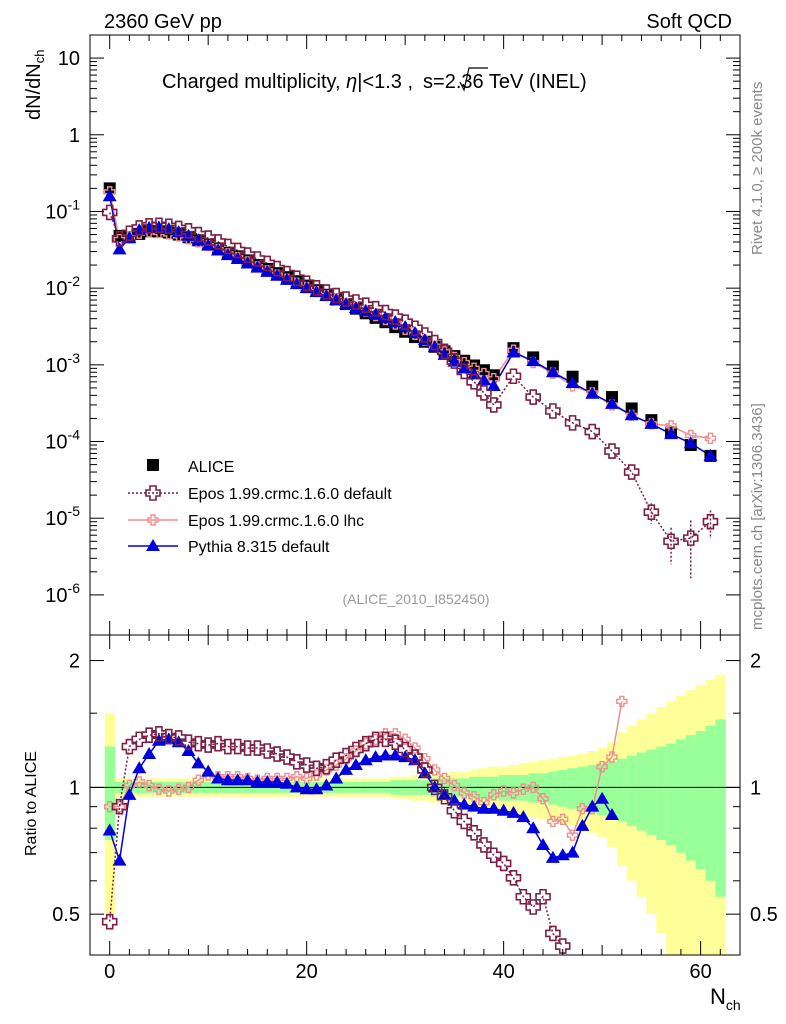 Image resolution: width=786 pixels, height=1024 pixels. I want to click on ratio-y-tick-label-left: 1, so click(74, 788).